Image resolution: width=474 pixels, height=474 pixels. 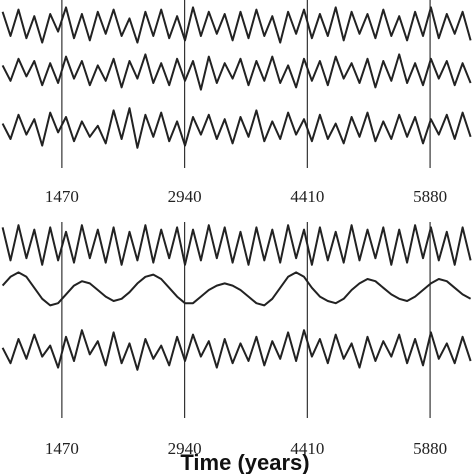 I want to click on x-axis-label: Time (years), so click(x=244, y=462).